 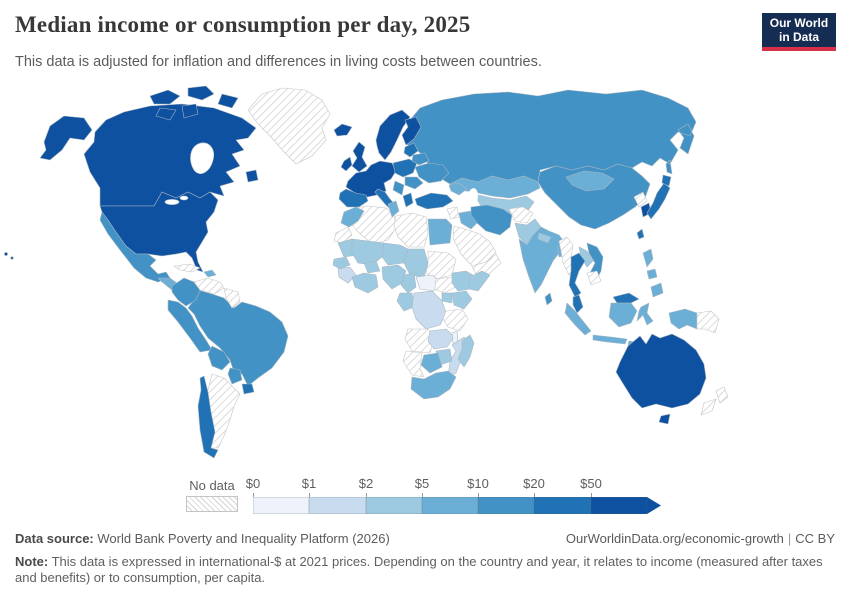 I want to click on country-paraguay, so click(x=235, y=376).